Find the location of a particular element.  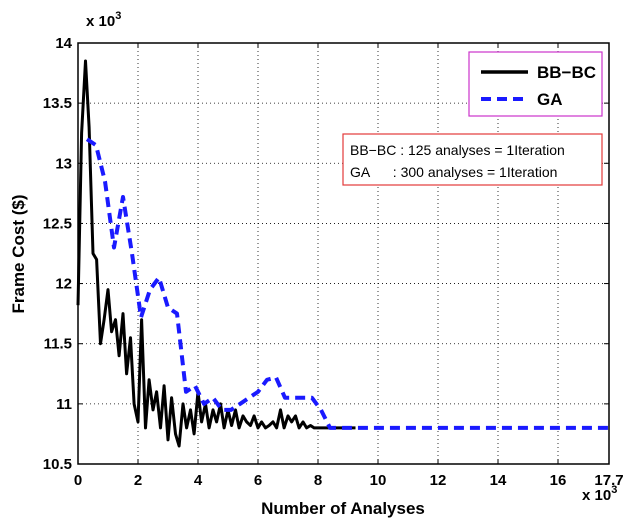

legend: BB−BC GA is located at coordinates (535, 84).